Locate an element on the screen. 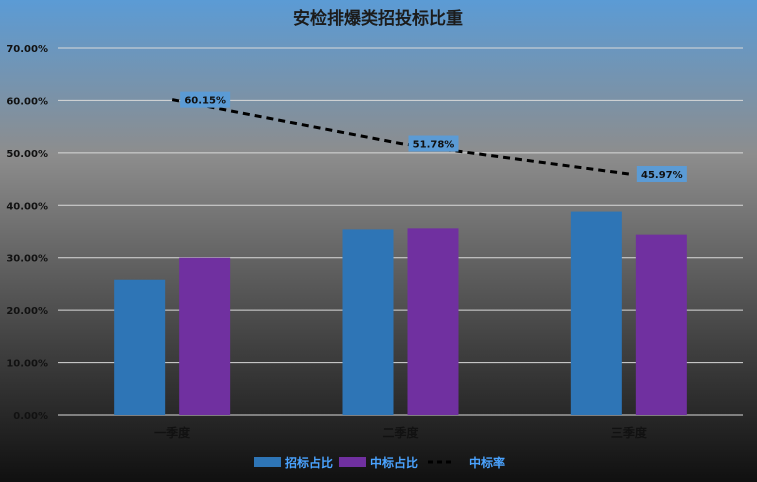 The image size is (757, 482). x-axis-categories: 一季度 二季度 三季度 is located at coordinates (401, 432).